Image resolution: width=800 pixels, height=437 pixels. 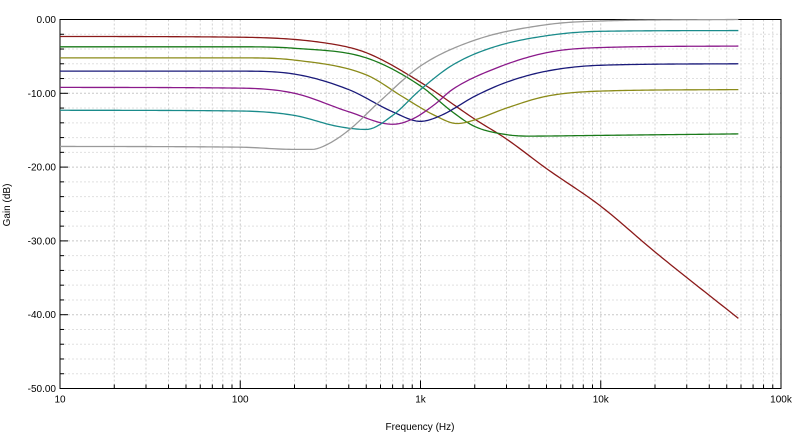 I want to click on y-tick-labels: 0.00 -10.00 -20.00 -30.00 -40.00 -50.00, so click(x=48, y=205).